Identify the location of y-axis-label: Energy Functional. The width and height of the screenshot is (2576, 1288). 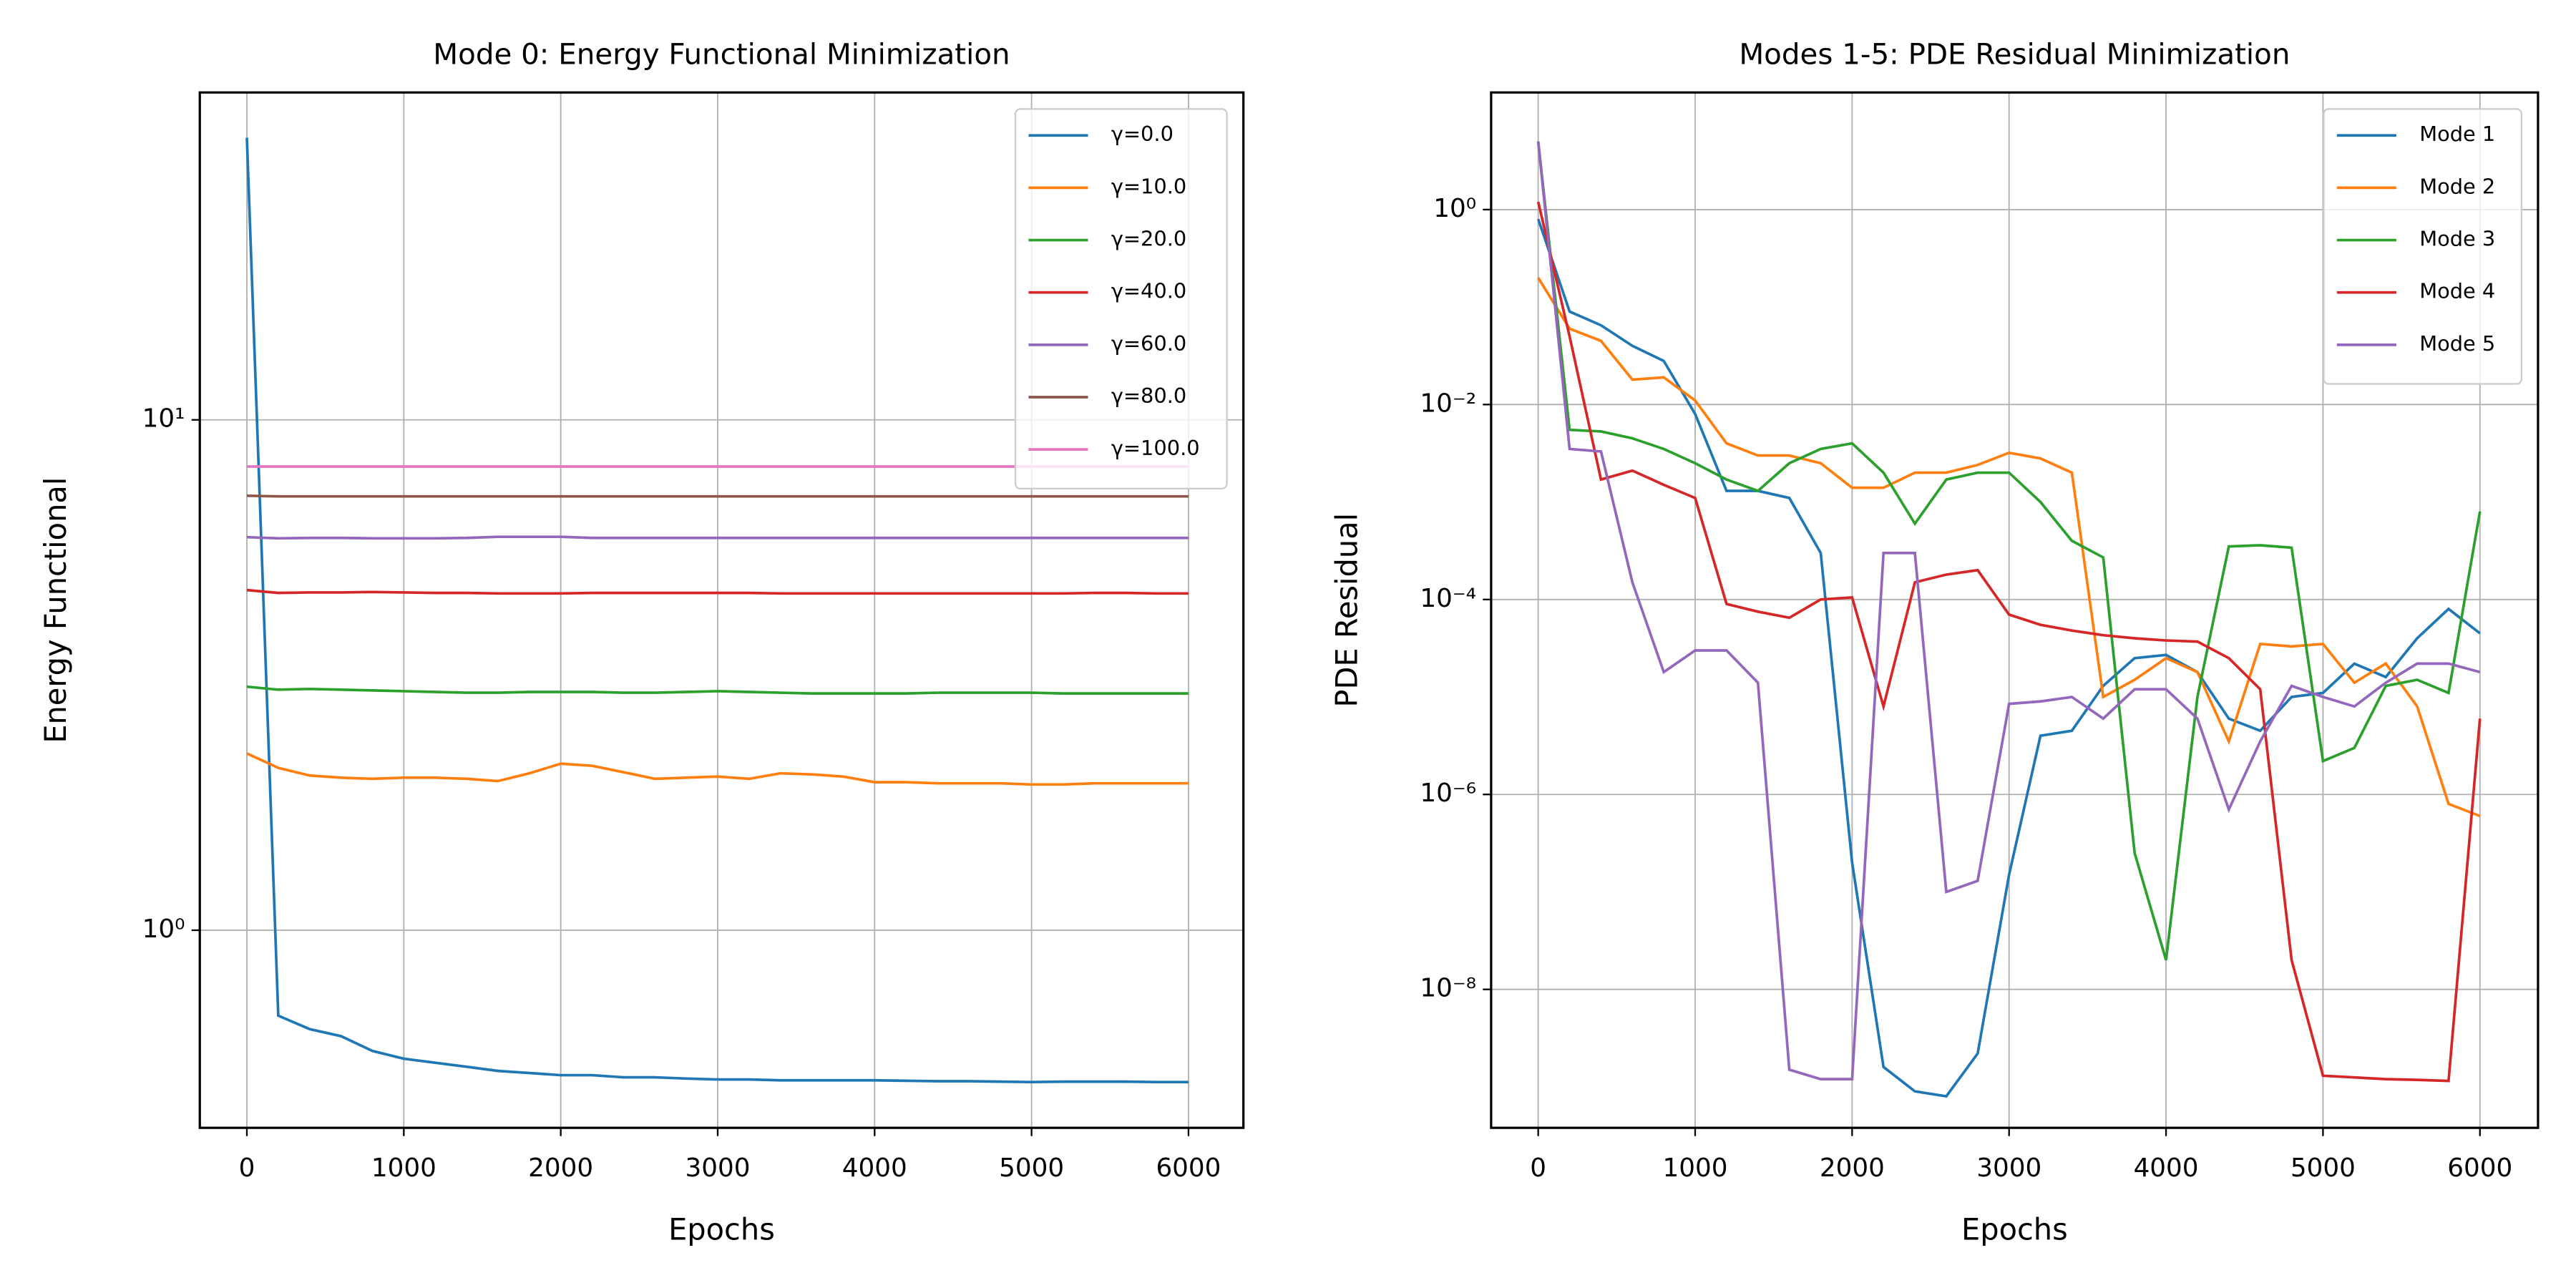
(55, 610).